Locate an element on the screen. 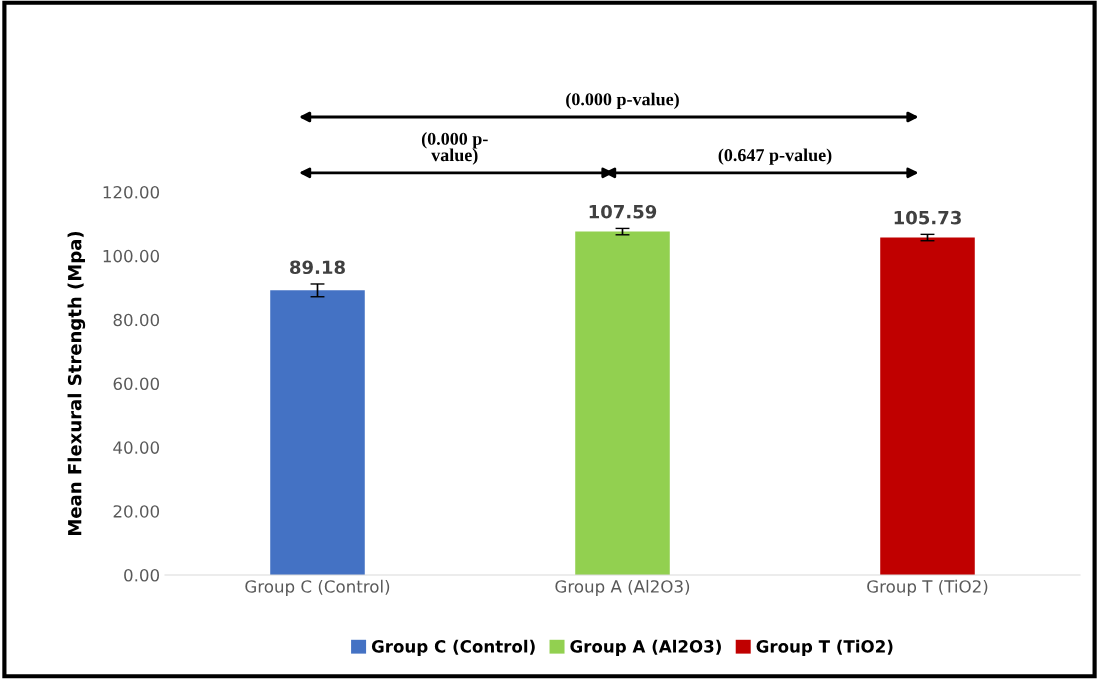 The height and width of the screenshot is (679, 1099). text: (0.000 p- value) is located at coordinates (454, 148).